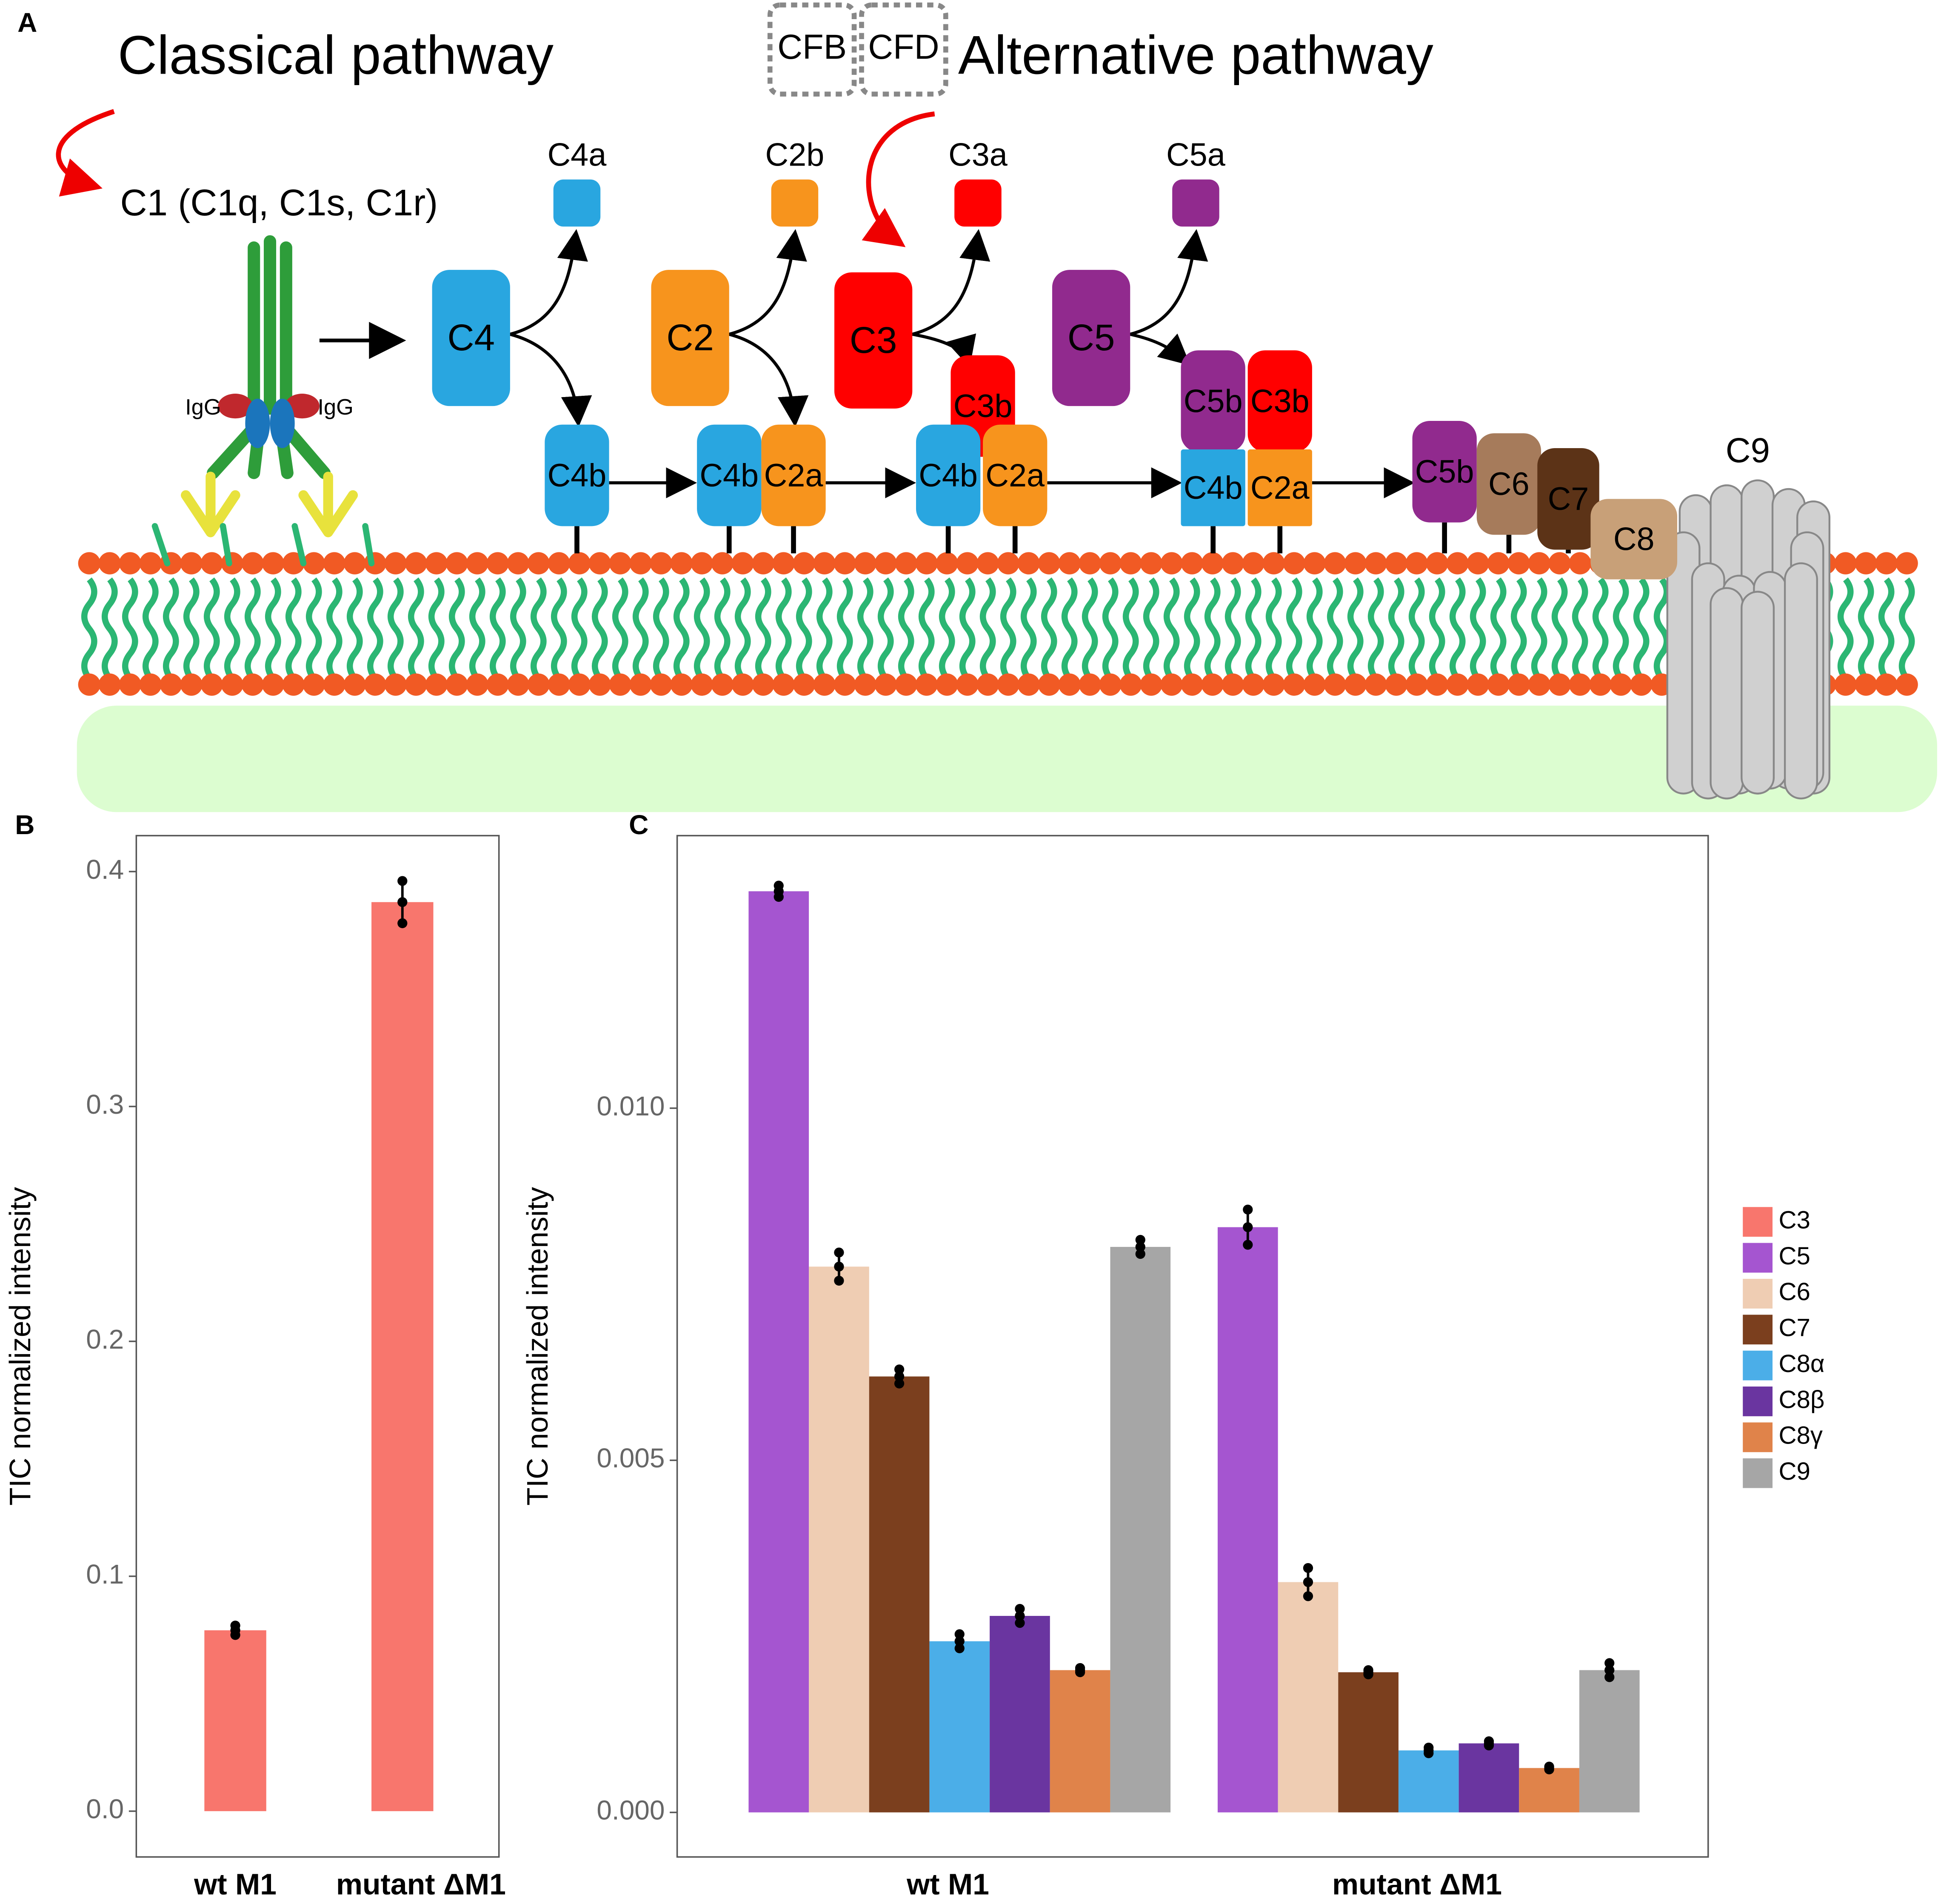 This screenshot has height=1904, width=1941. What do you see at coordinates (1758, 693) in the screenshot?
I see `pore-cylinder` at bounding box center [1758, 693].